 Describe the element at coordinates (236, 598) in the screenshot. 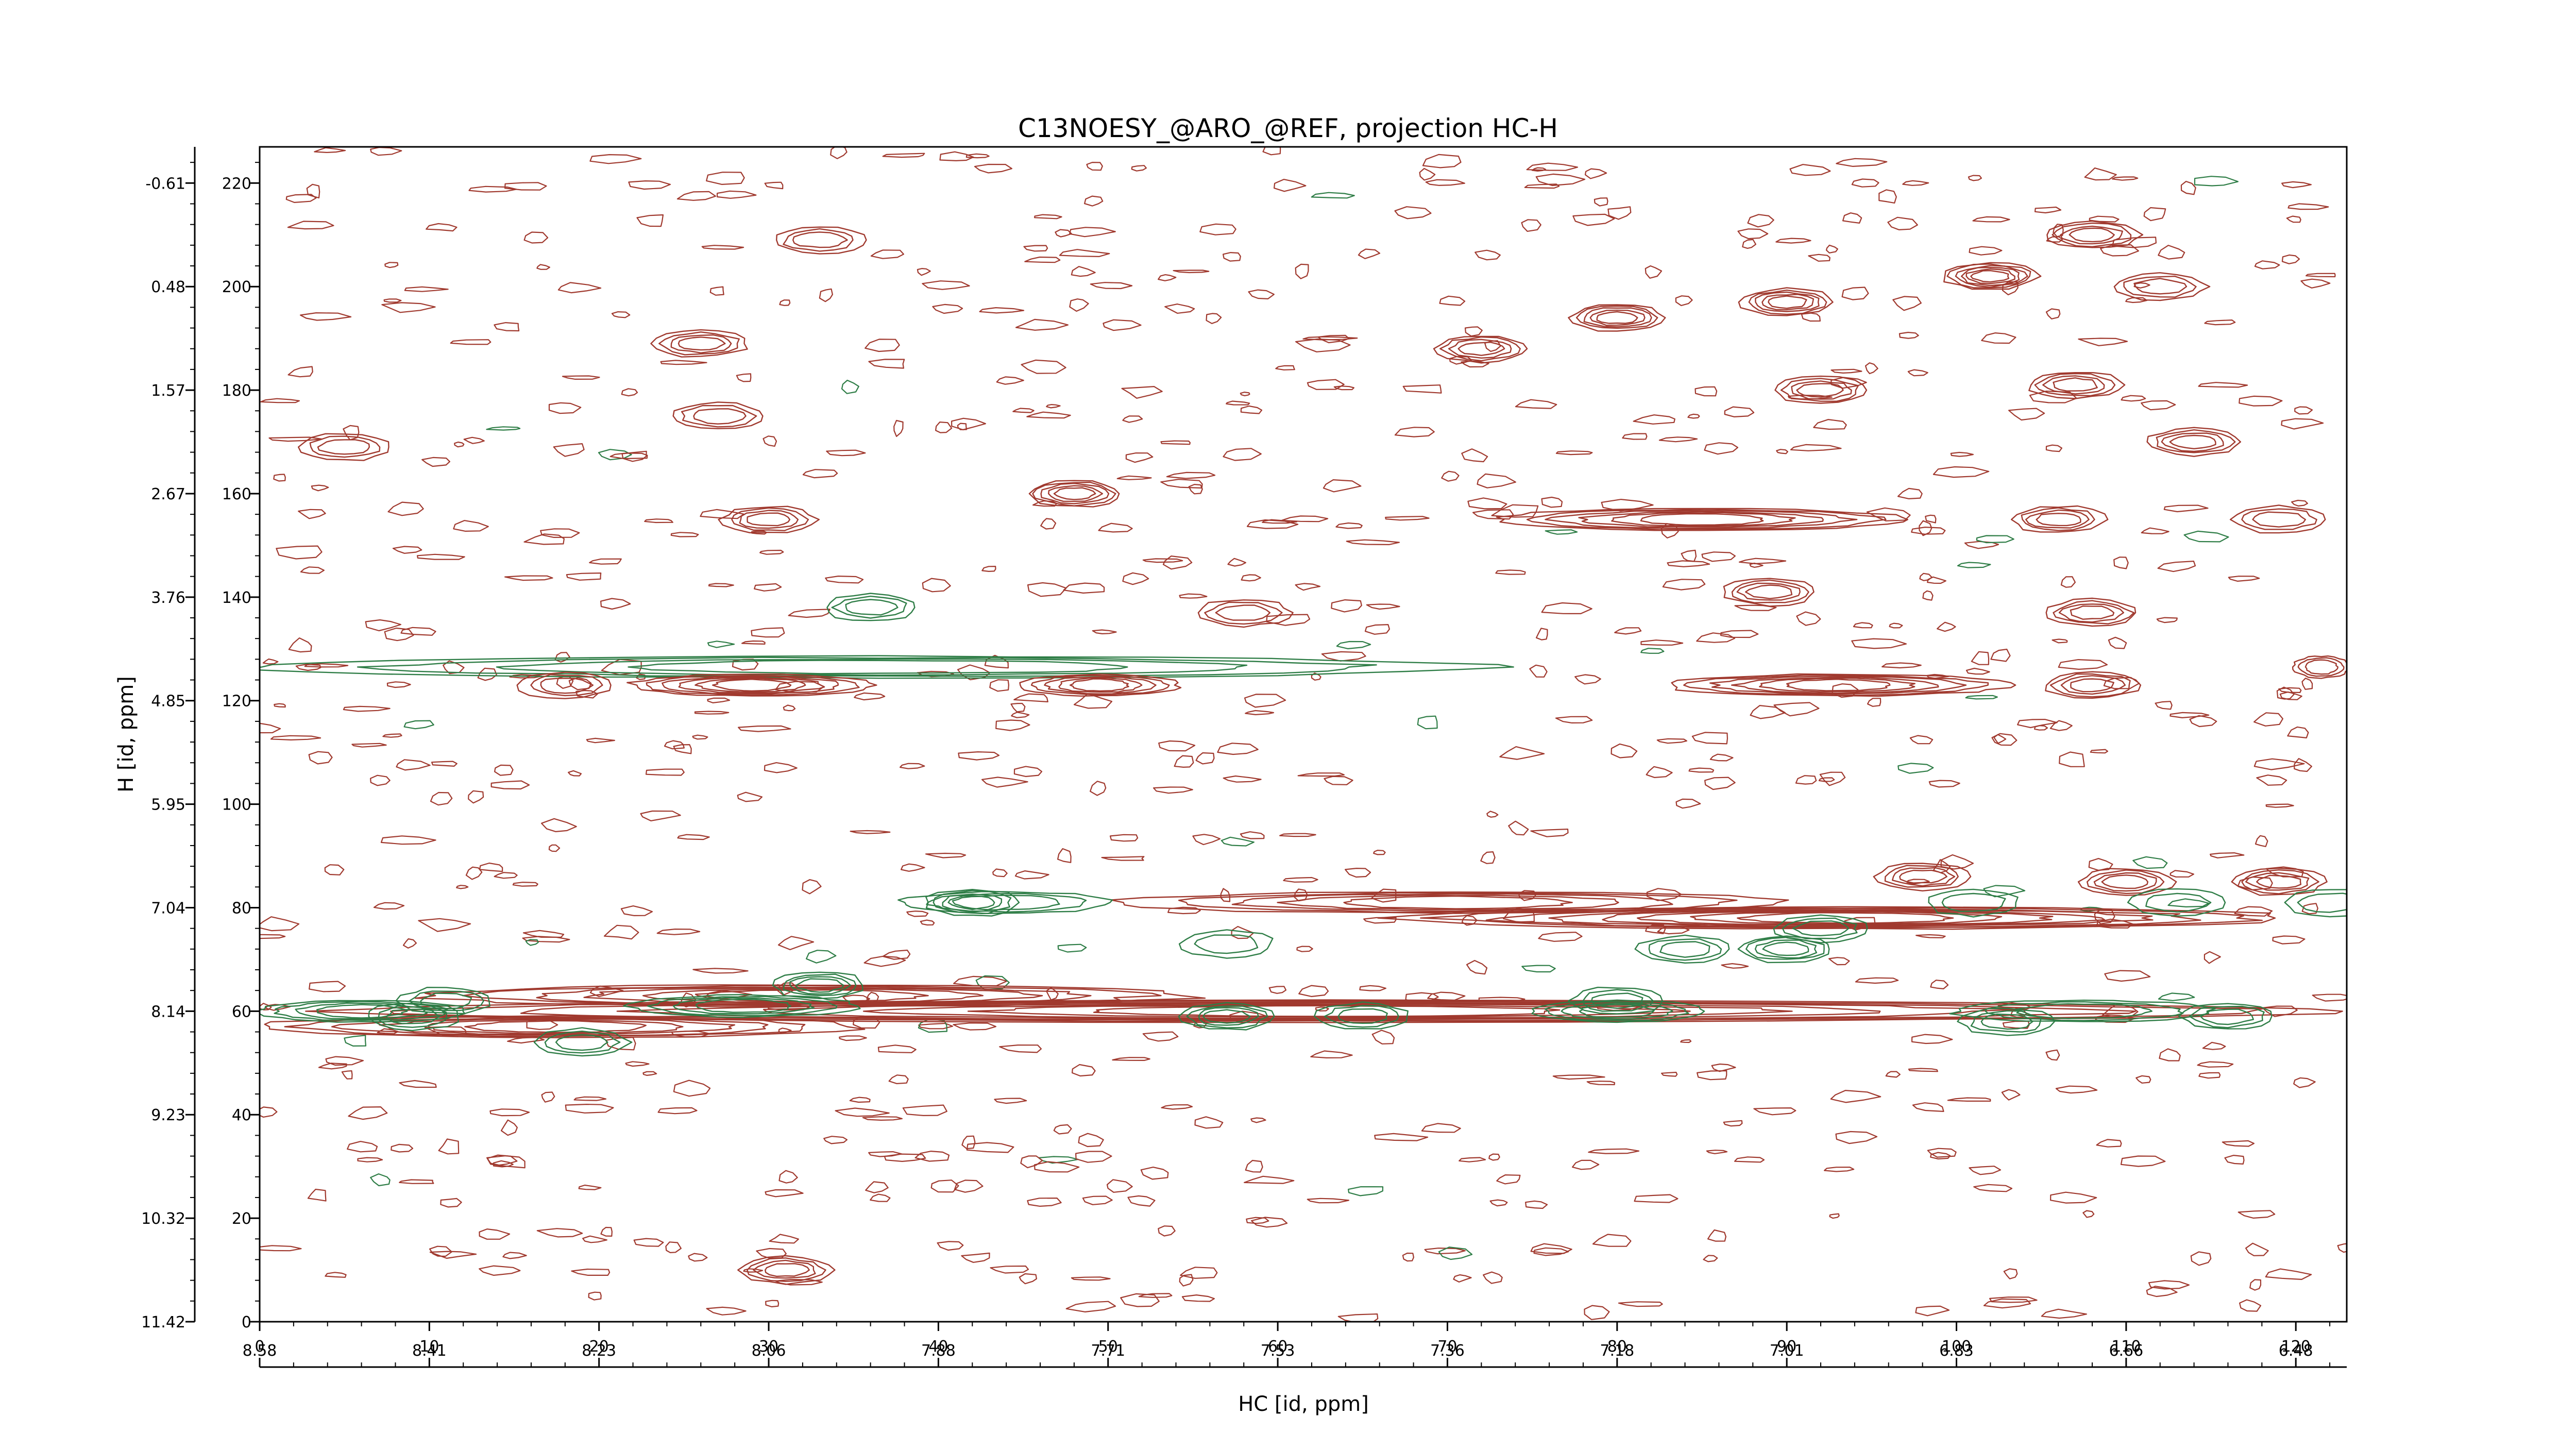

I see `y-index-tick-label: 140` at that location.